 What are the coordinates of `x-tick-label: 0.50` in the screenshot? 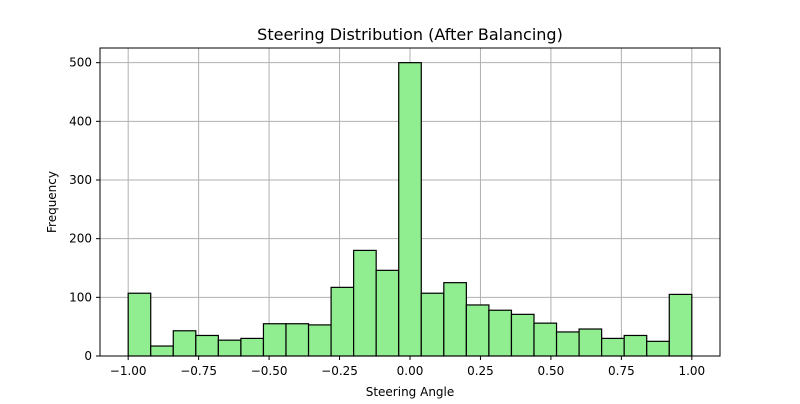 It's located at (551, 371).